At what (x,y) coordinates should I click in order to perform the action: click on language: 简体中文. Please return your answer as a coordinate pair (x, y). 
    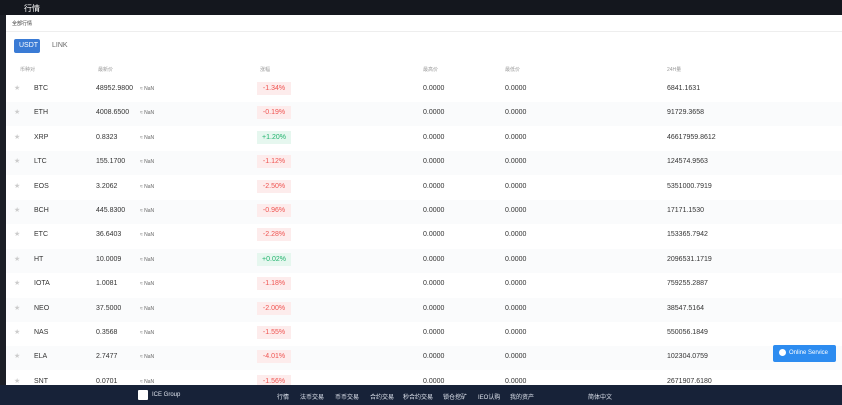
    Looking at the image, I should click on (600, 398).